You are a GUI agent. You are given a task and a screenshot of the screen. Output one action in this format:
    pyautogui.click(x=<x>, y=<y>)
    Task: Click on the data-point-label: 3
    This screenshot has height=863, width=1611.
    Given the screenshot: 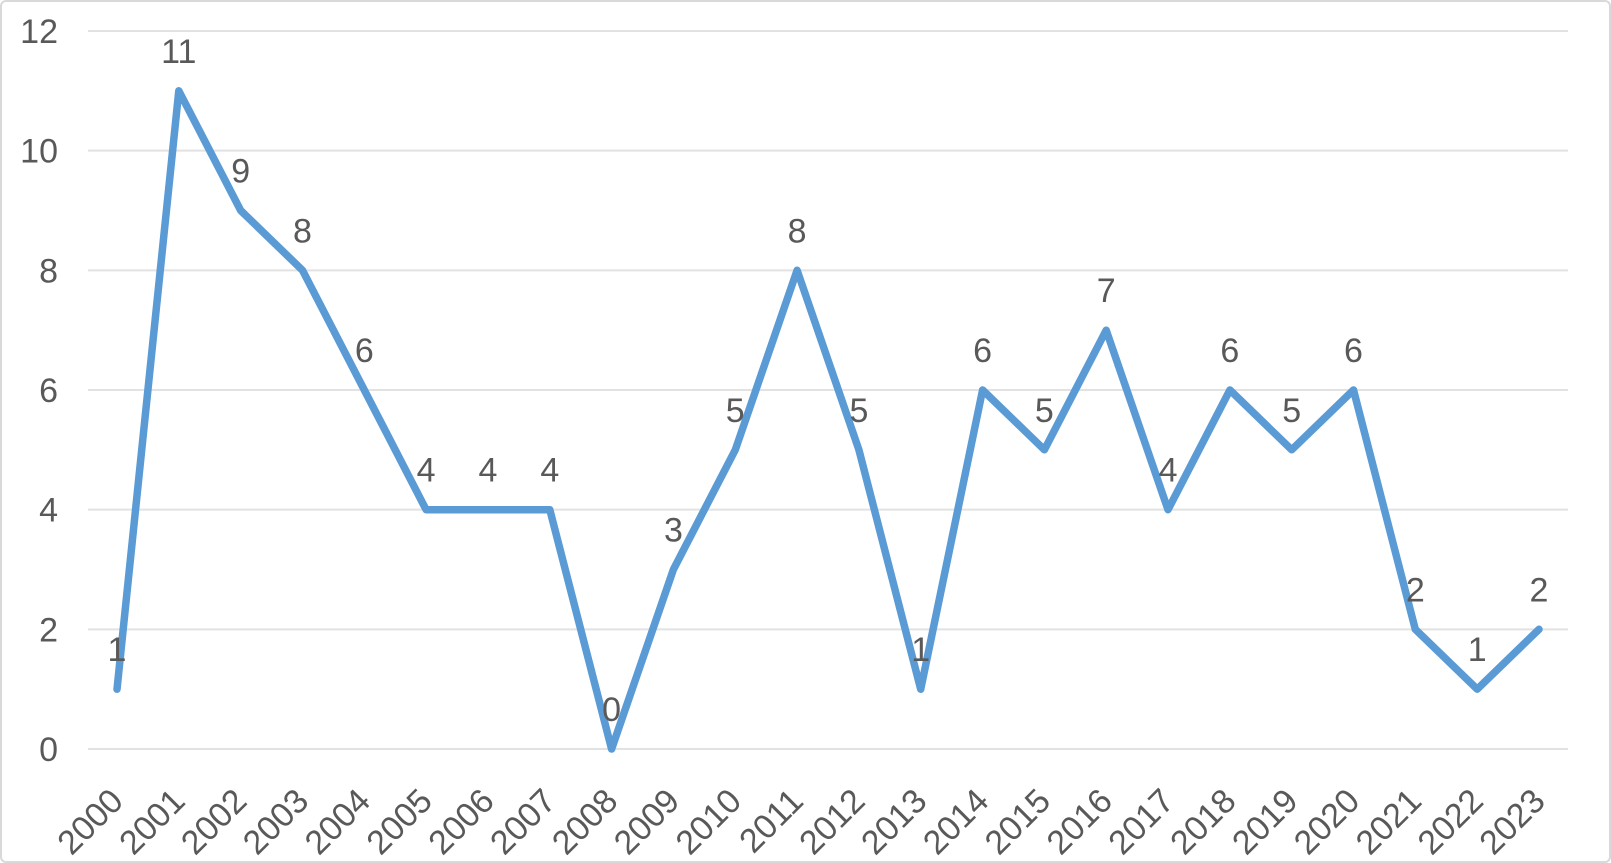 What is the action you would take?
    pyautogui.click(x=673, y=531)
    